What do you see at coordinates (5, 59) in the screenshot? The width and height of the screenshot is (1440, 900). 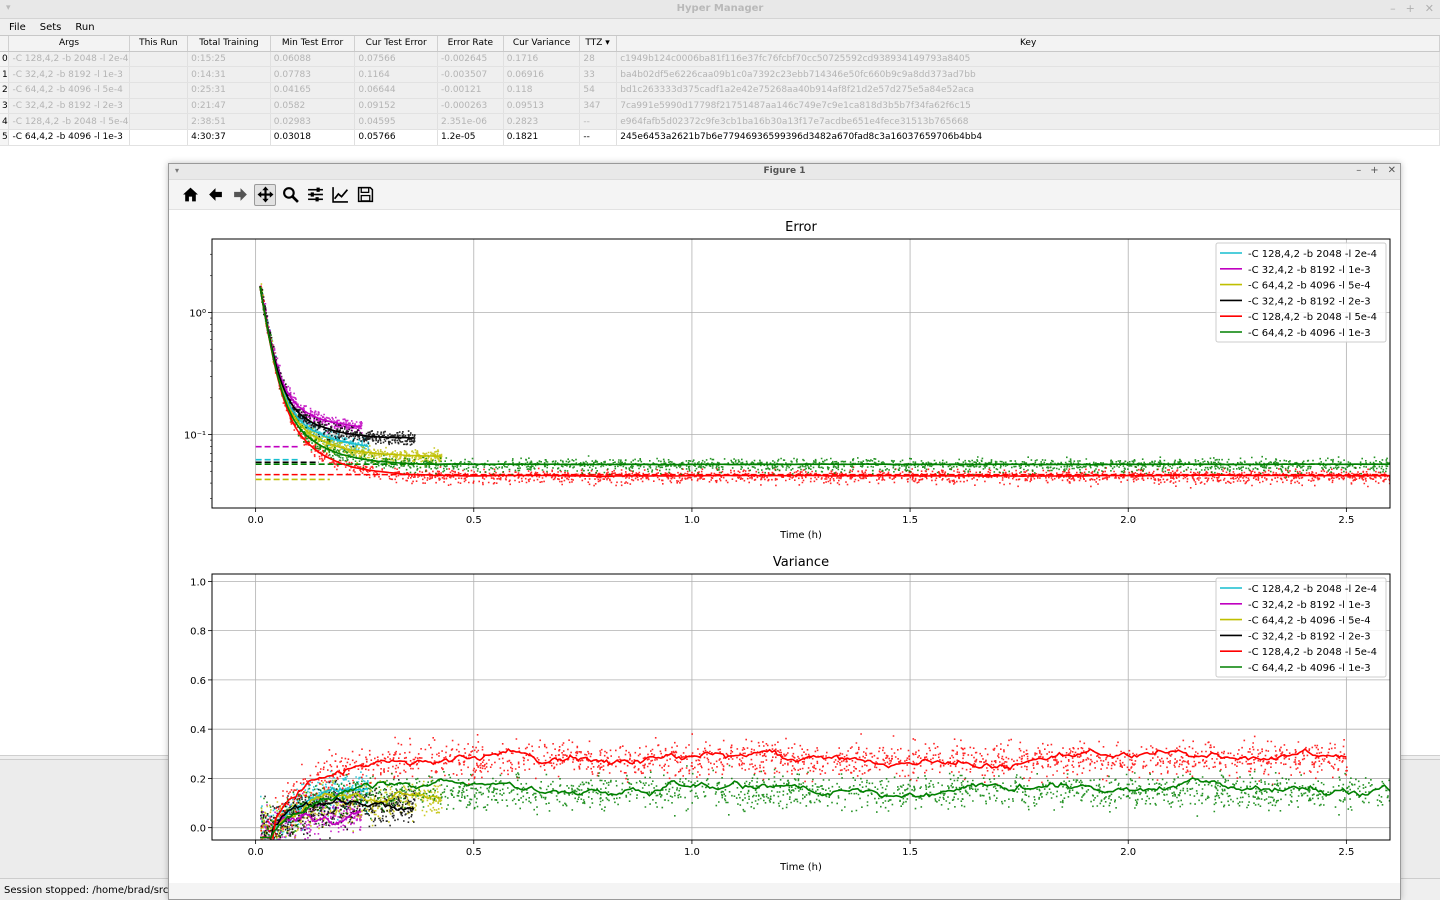 I see `row-number: 0` at bounding box center [5, 59].